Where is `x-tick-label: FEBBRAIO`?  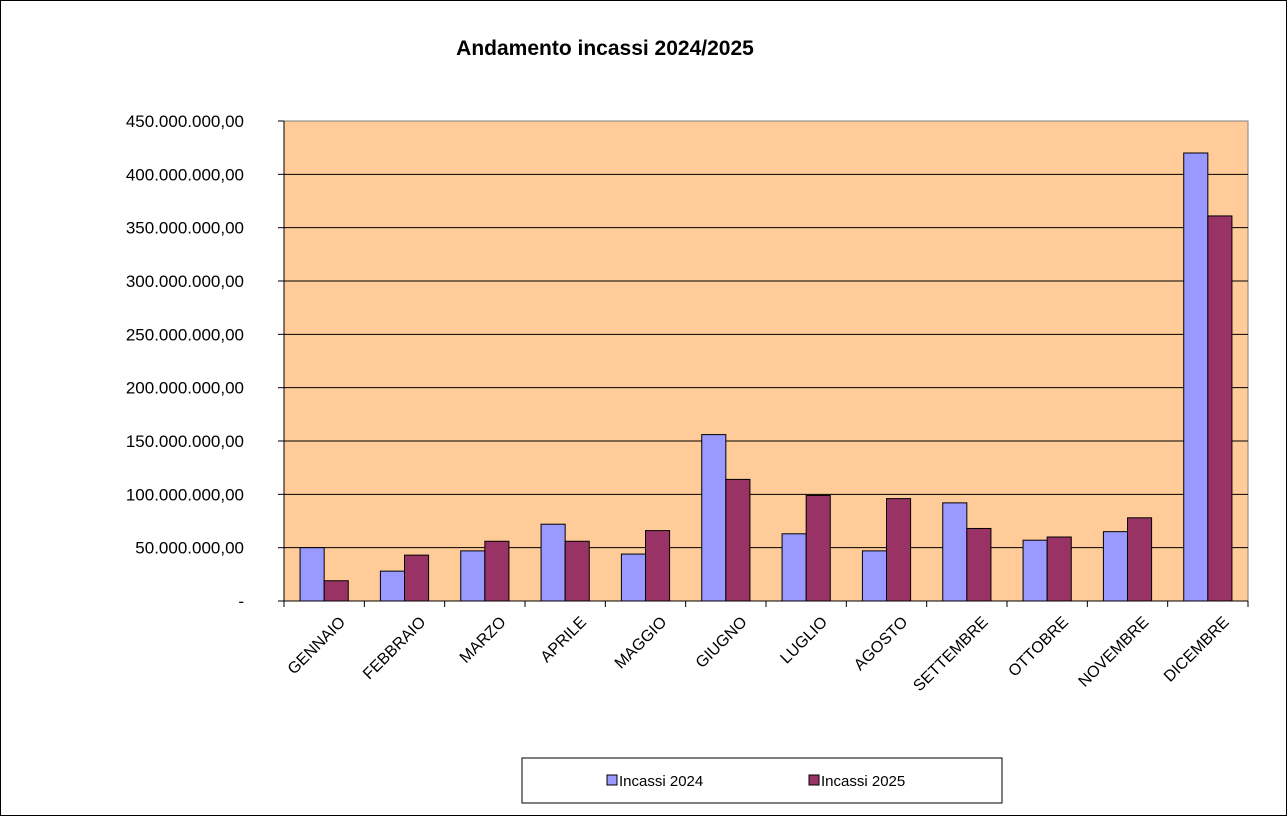 x-tick-label: FEBBRAIO is located at coordinates (394, 648).